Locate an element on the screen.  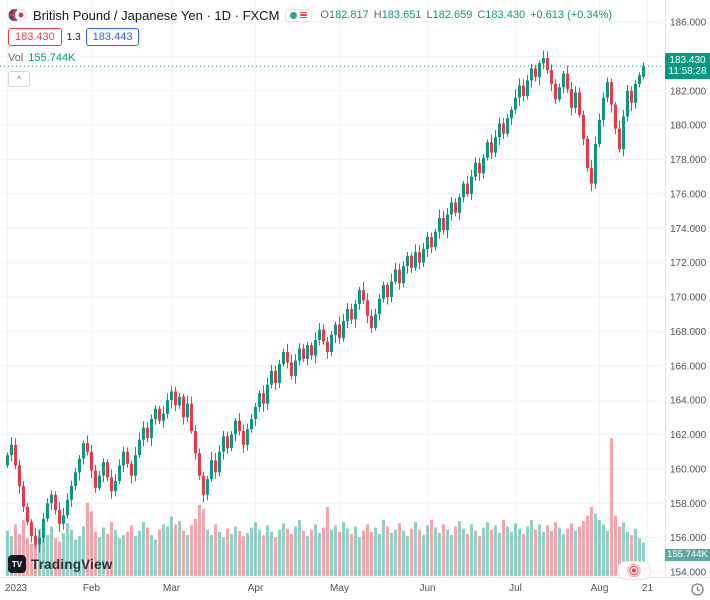
svg-text: 180.000 is located at coordinates (688, 126).